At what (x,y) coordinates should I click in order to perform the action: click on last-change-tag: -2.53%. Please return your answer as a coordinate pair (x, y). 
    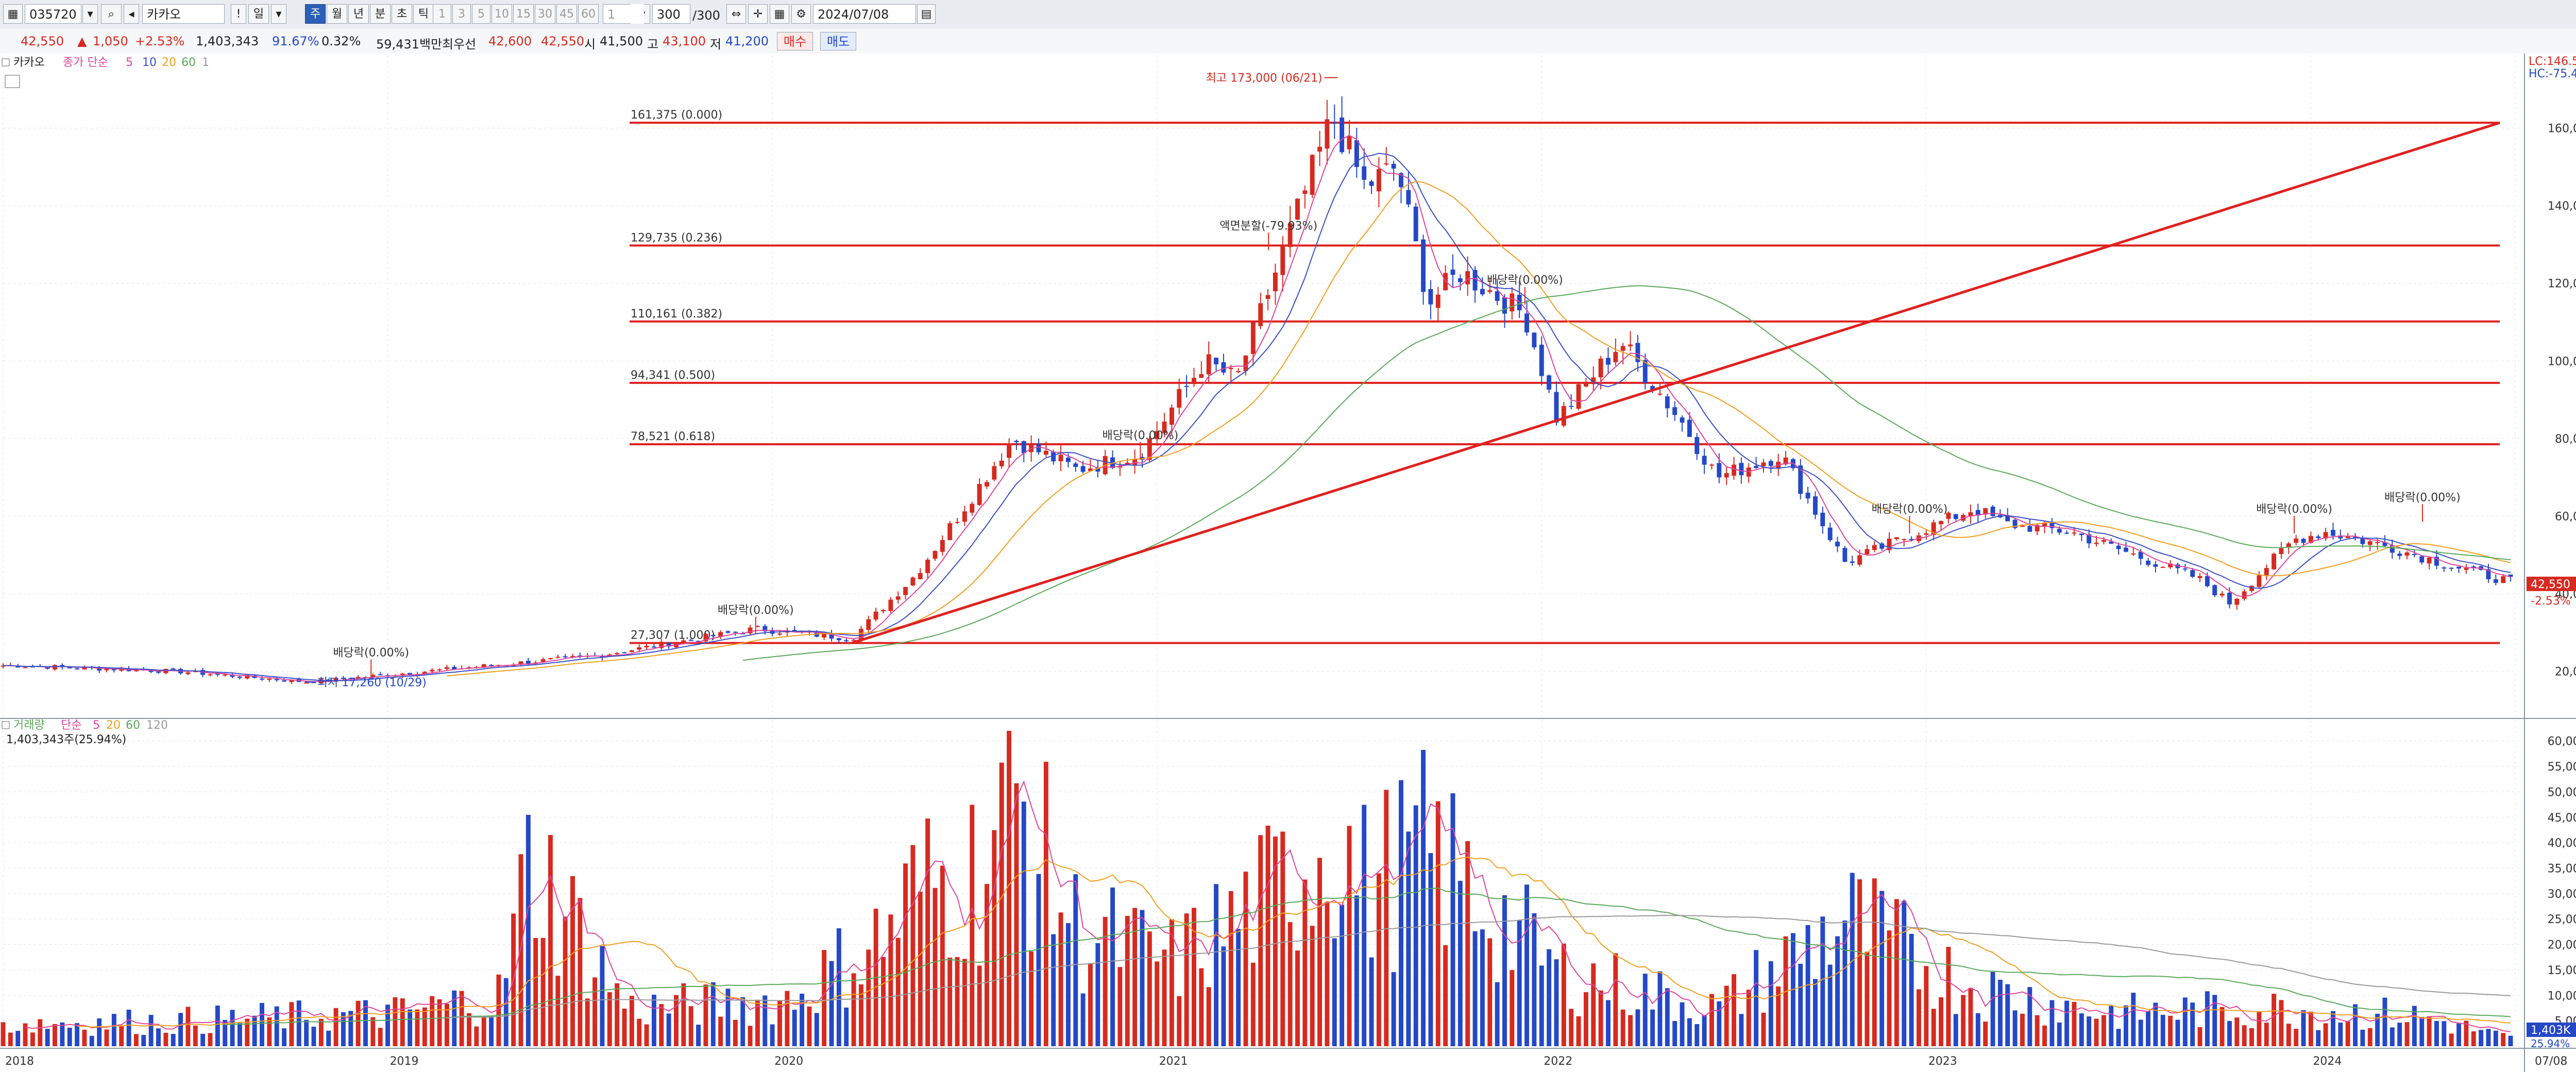
    Looking at the image, I should click on (2551, 601).